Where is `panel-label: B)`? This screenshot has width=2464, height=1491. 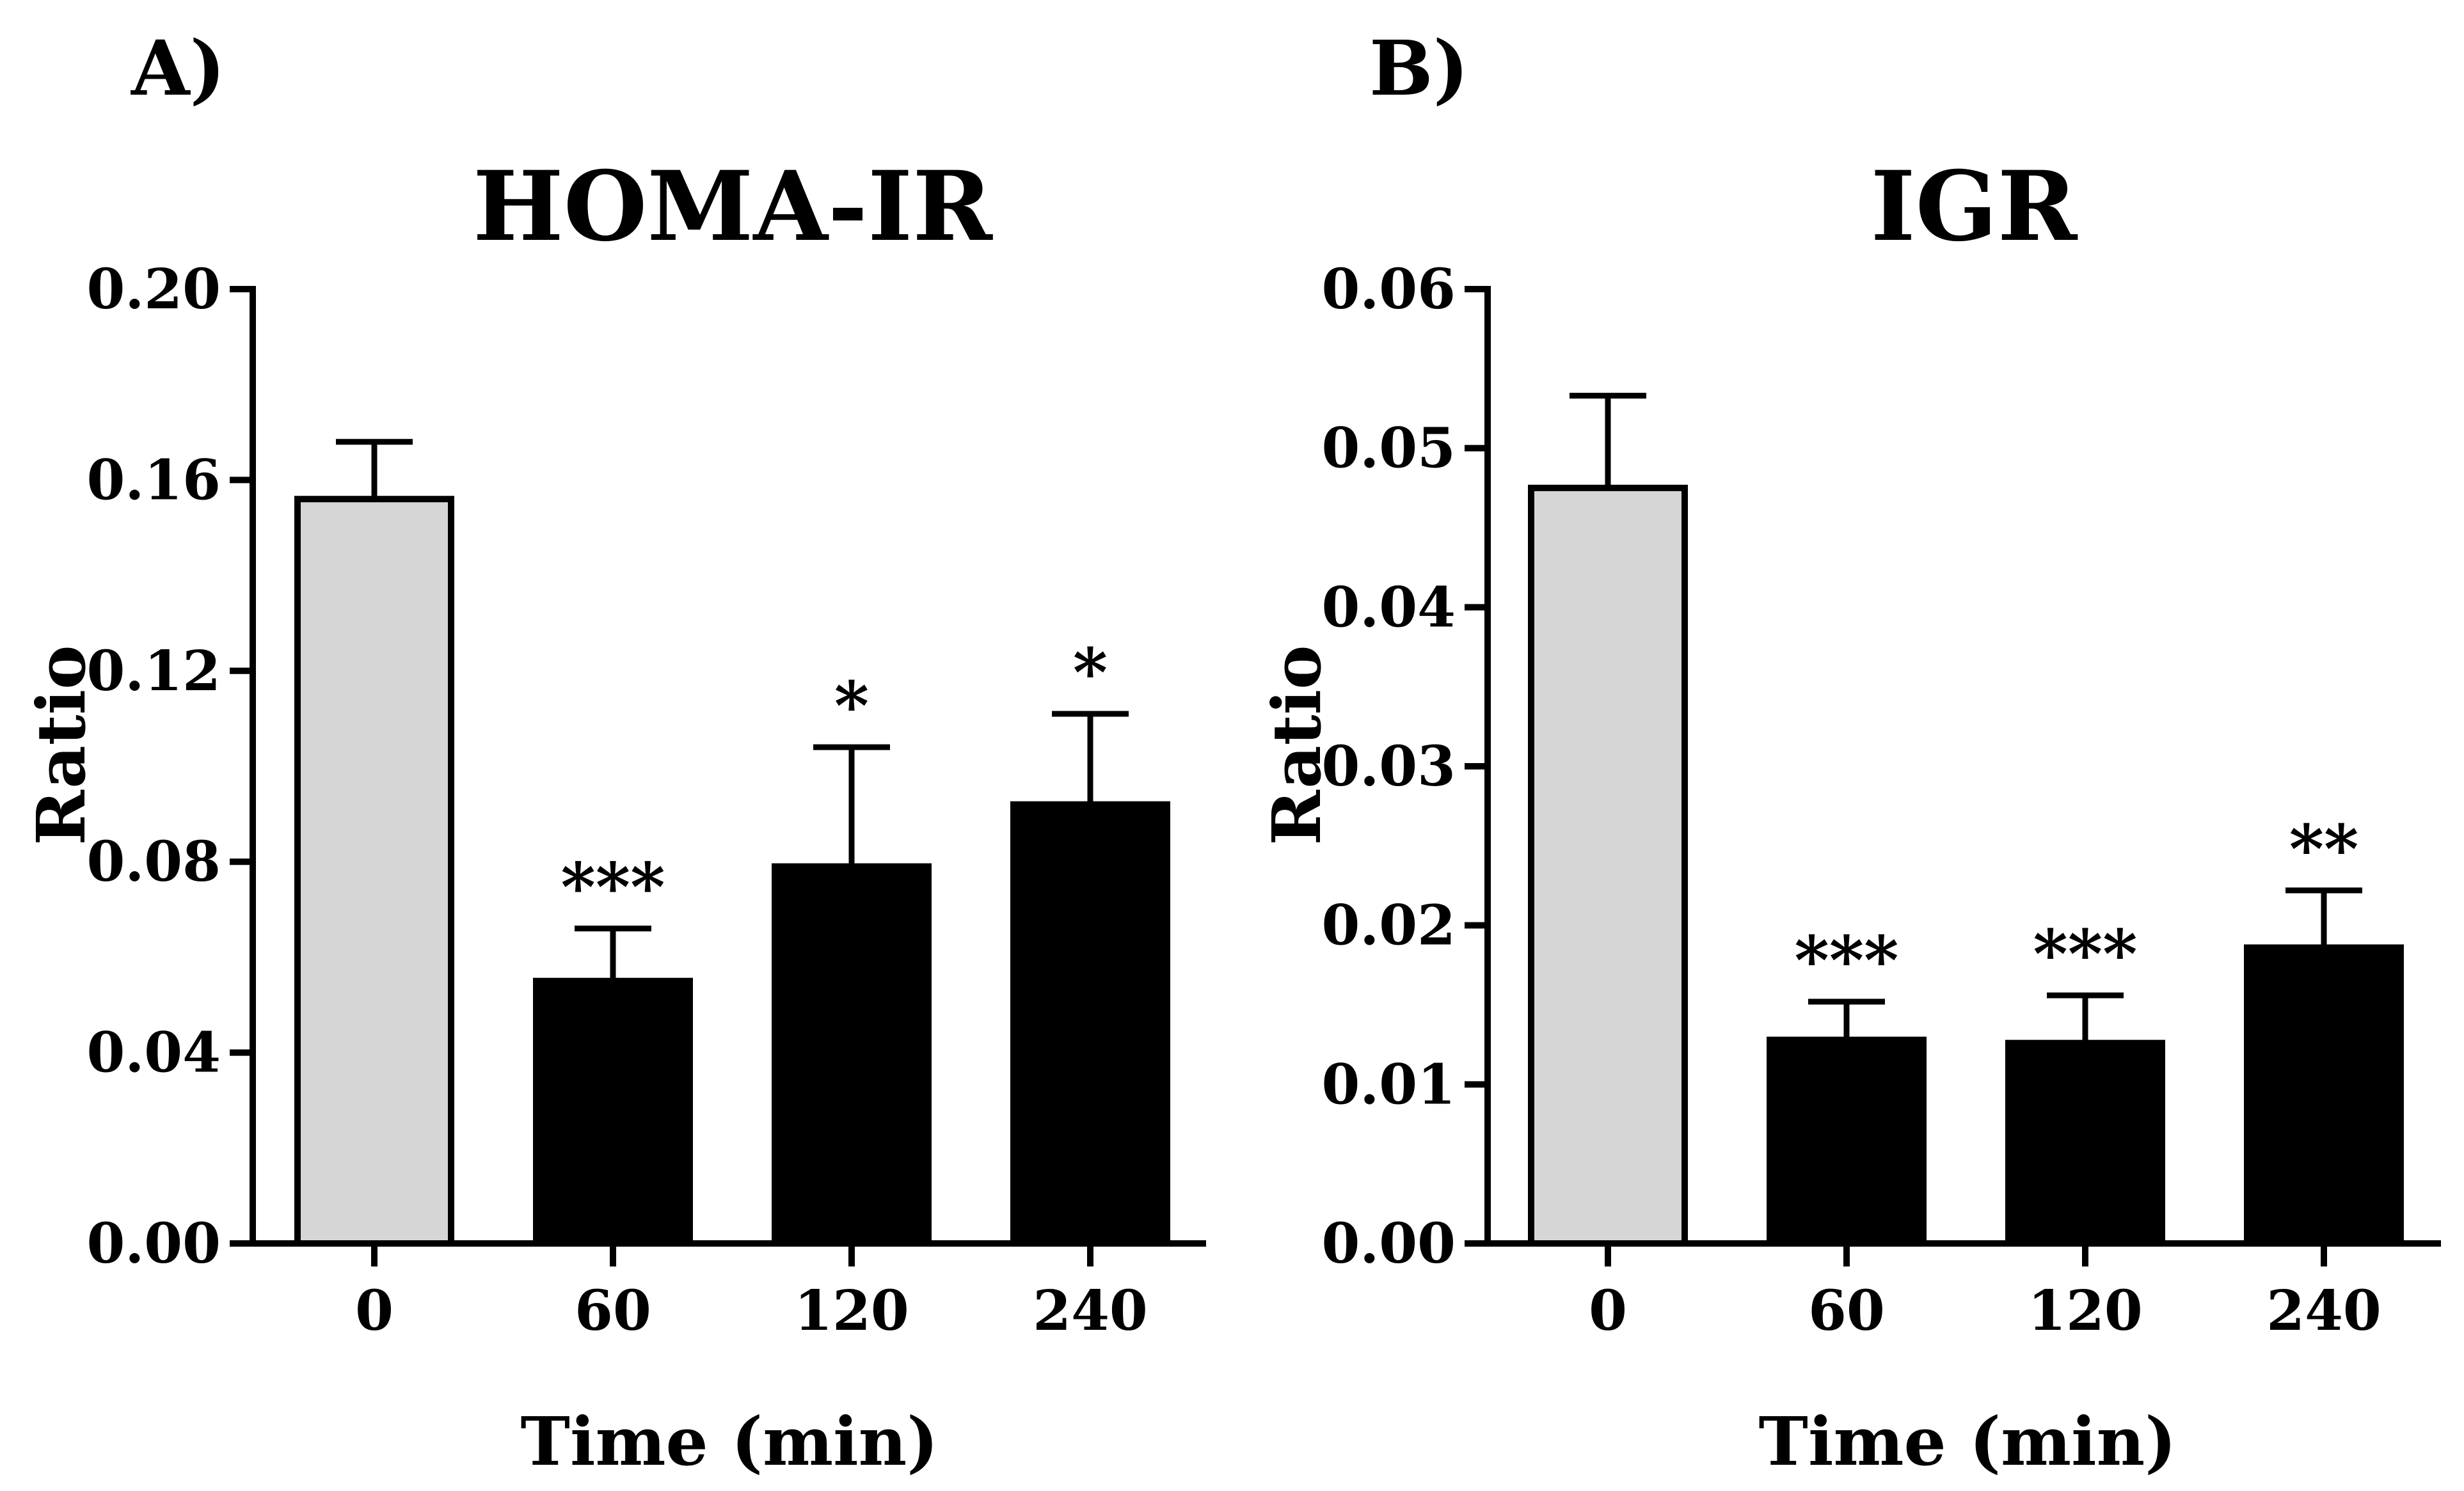
panel-label: B) is located at coordinates (1419, 68).